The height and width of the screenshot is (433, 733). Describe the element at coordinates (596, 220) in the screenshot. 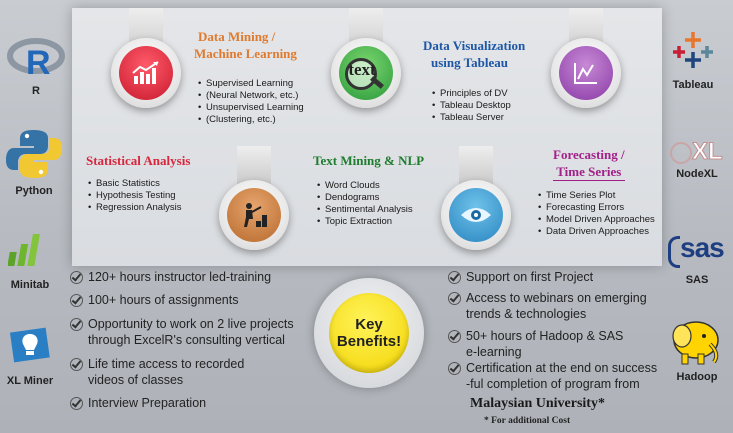

I see `list-item: Model Driven Approaches` at that location.